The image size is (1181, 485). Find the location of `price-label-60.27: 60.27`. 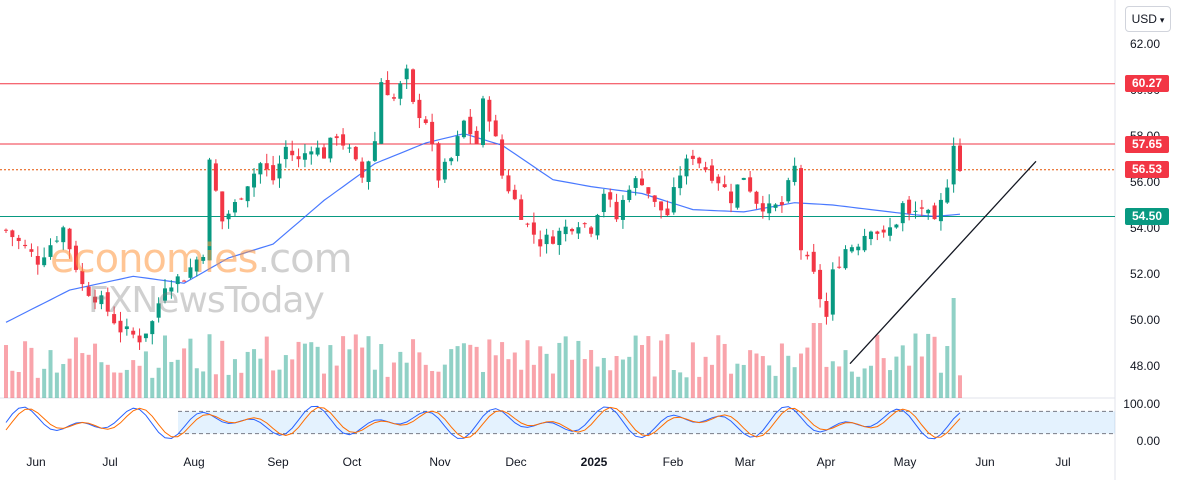

price-label-60.27: 60.27 is located at coordinates (1147, 84).